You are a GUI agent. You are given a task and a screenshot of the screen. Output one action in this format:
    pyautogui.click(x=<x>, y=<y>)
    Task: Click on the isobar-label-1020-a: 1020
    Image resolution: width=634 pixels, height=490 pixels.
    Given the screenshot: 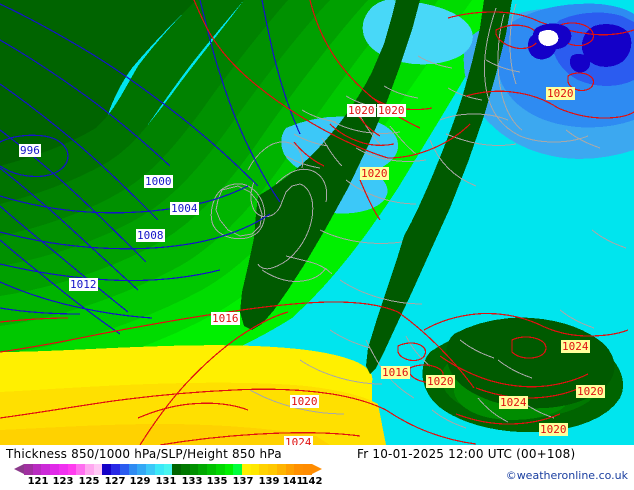 What is the action you would take?
    pyautogui.click(x=361, y=110)
    